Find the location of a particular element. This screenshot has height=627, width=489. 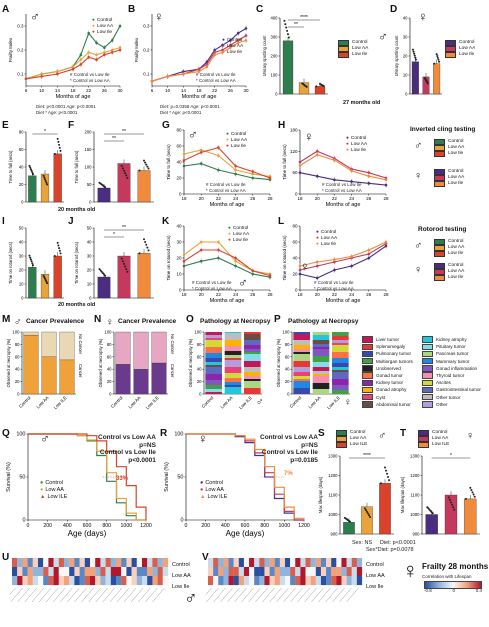

survival-curve-low-ile is located at coordinates (87, 476).